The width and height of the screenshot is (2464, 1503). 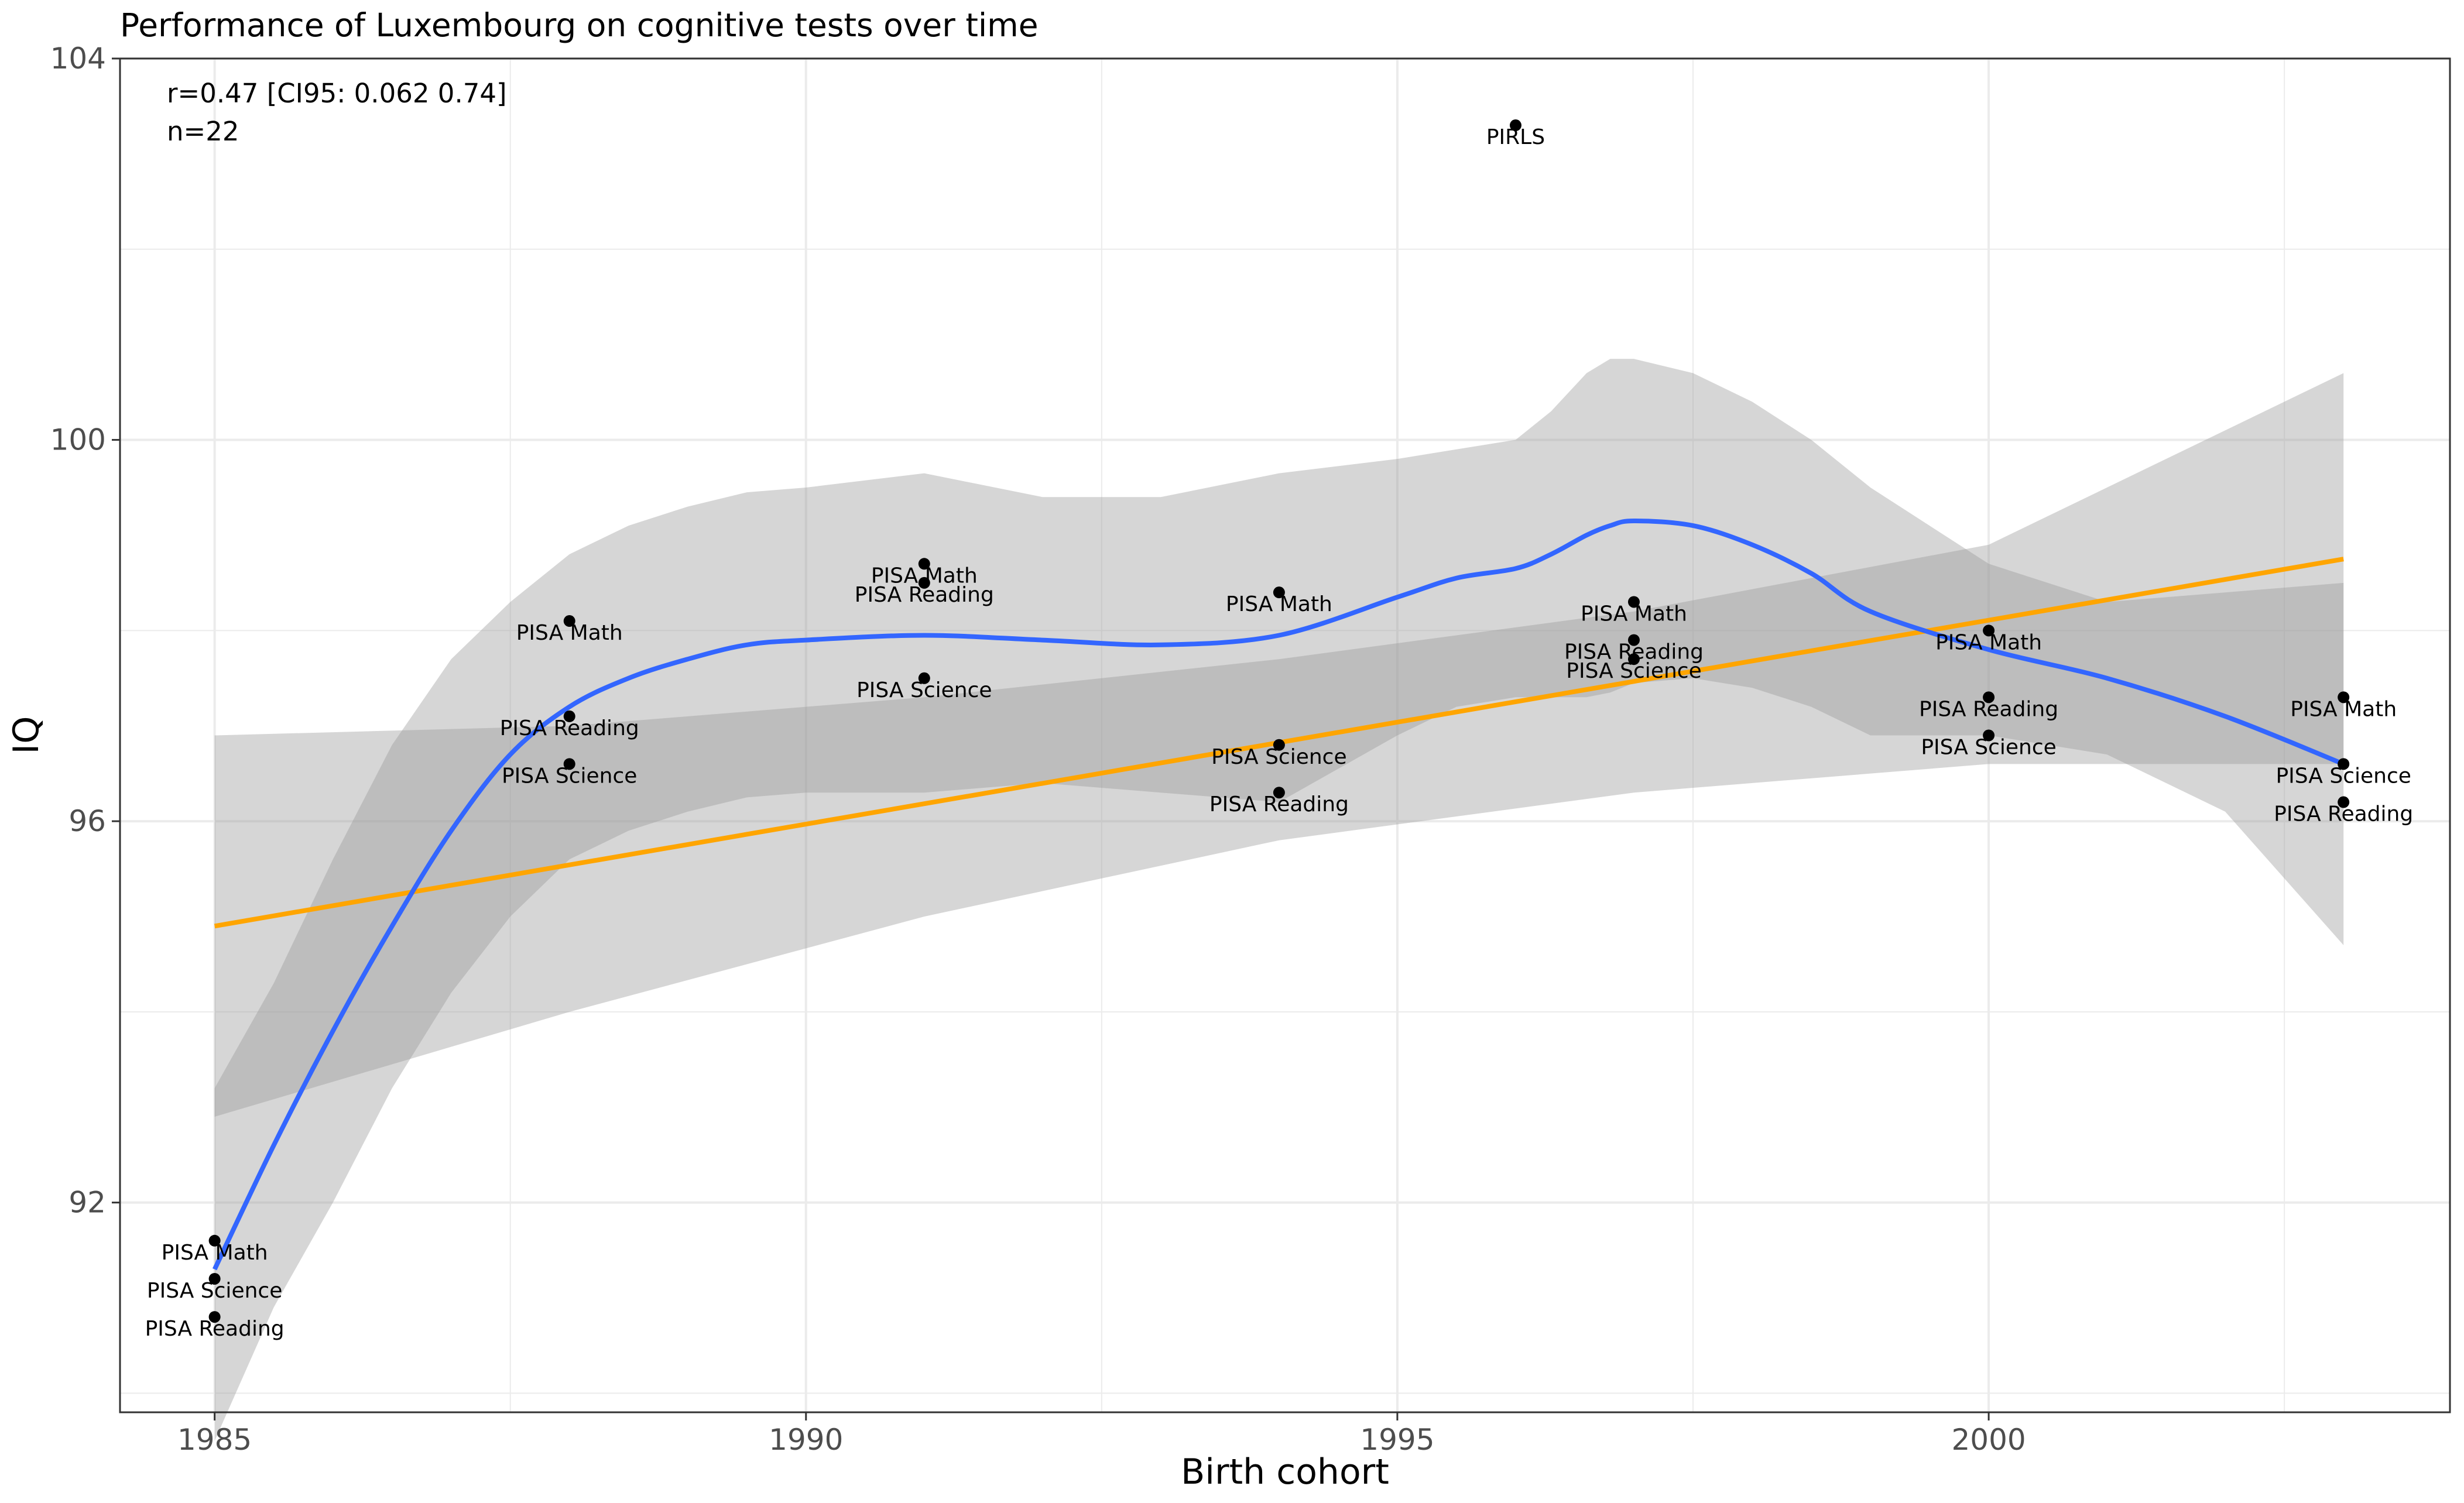 I want to click on x-tick-label: 1995, so click(x=1397, y=1440).